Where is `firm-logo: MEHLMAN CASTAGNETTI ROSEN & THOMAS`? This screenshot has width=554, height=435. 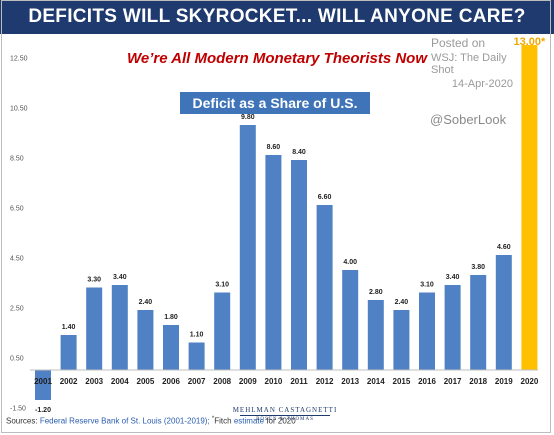 firm-logo: MEHLMAN CASTAGNETTI ROSEN & THOMAS is located at coordinates (285, 414).